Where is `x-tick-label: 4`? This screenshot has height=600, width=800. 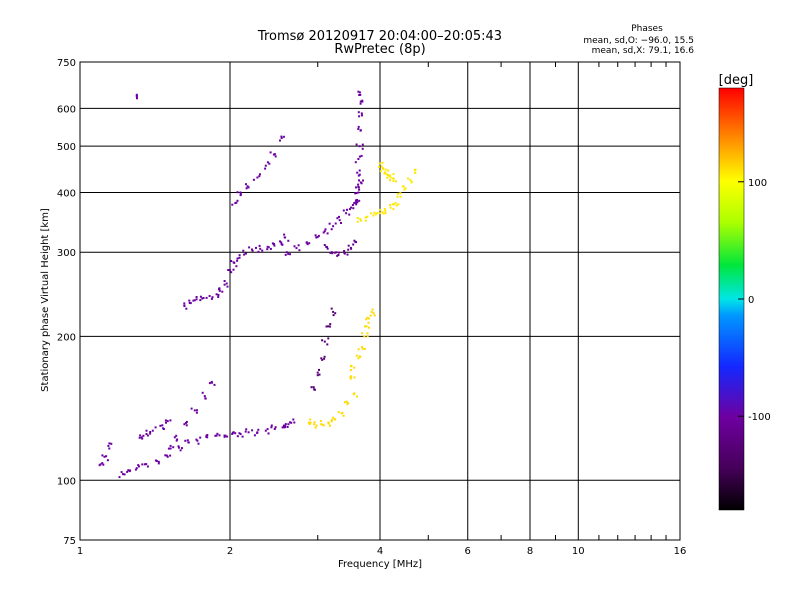 x-tick-label: 4 is located at coordinates (380, 551).